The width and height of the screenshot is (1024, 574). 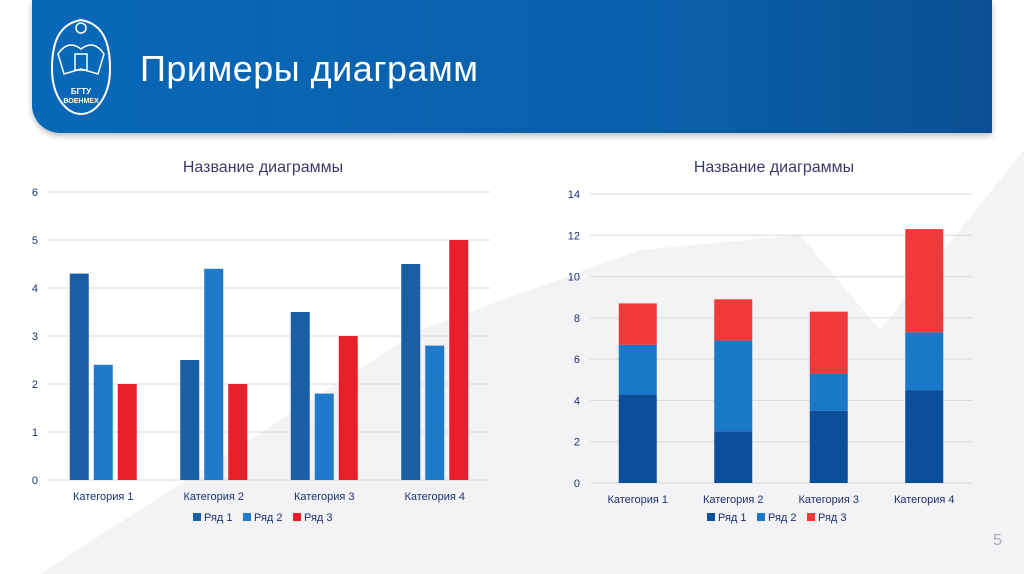 What do you see at coordinates (35, 433) in the screenshot?
I see `y-tick-label: 1` at bounding box center [35, 433].